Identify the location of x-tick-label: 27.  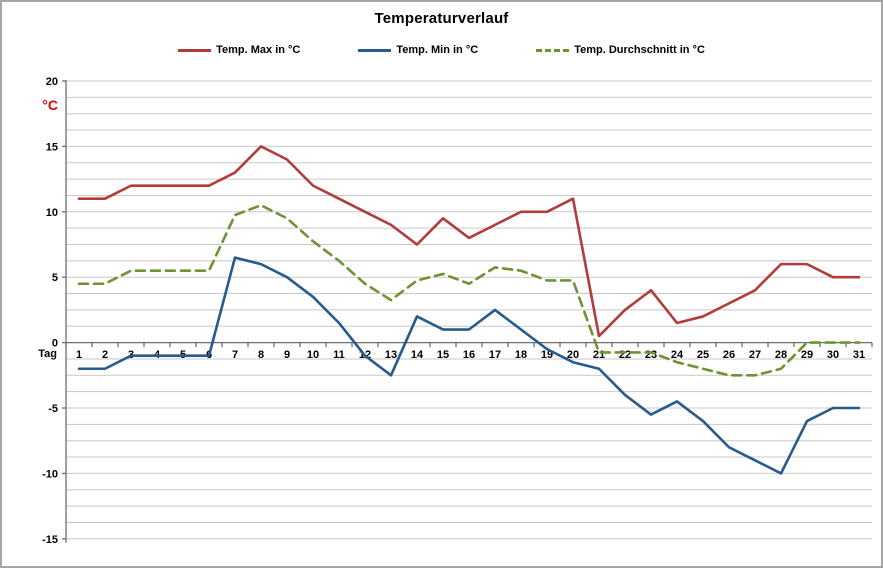
(755, 355).